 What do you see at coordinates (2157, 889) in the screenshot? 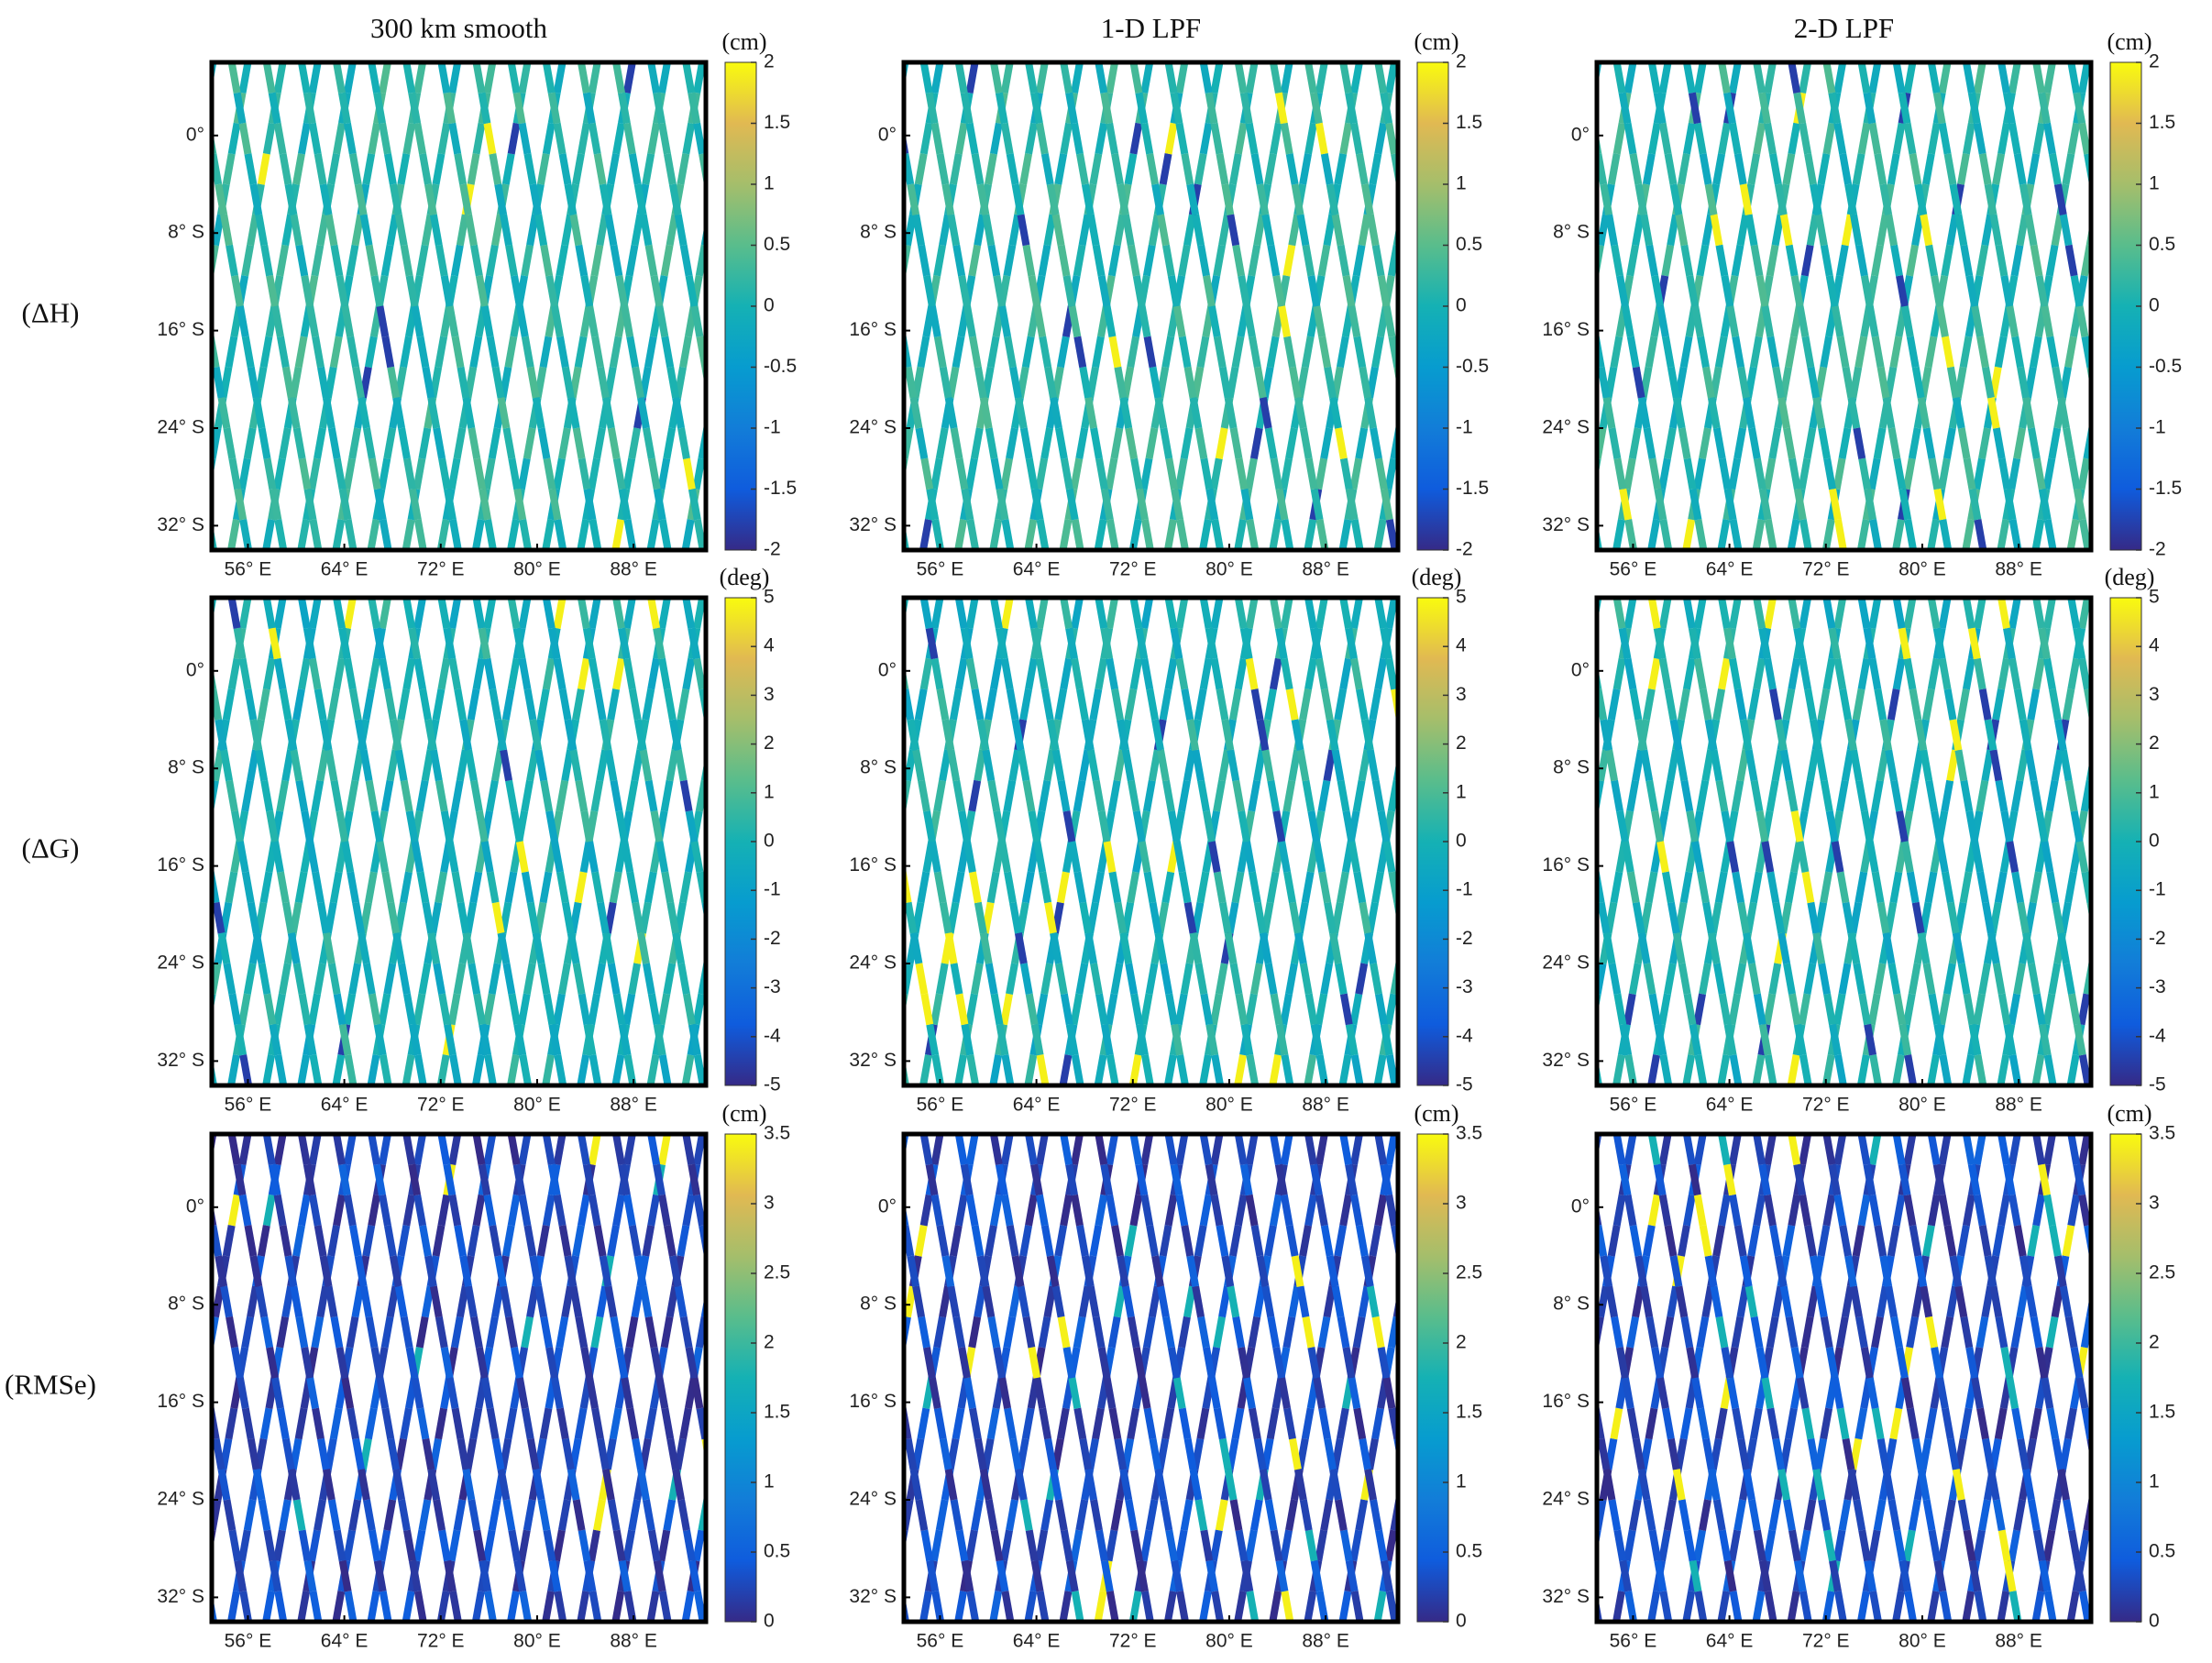
I see `colorbar-tick-label: -1` at bounding box center [2157, 889].